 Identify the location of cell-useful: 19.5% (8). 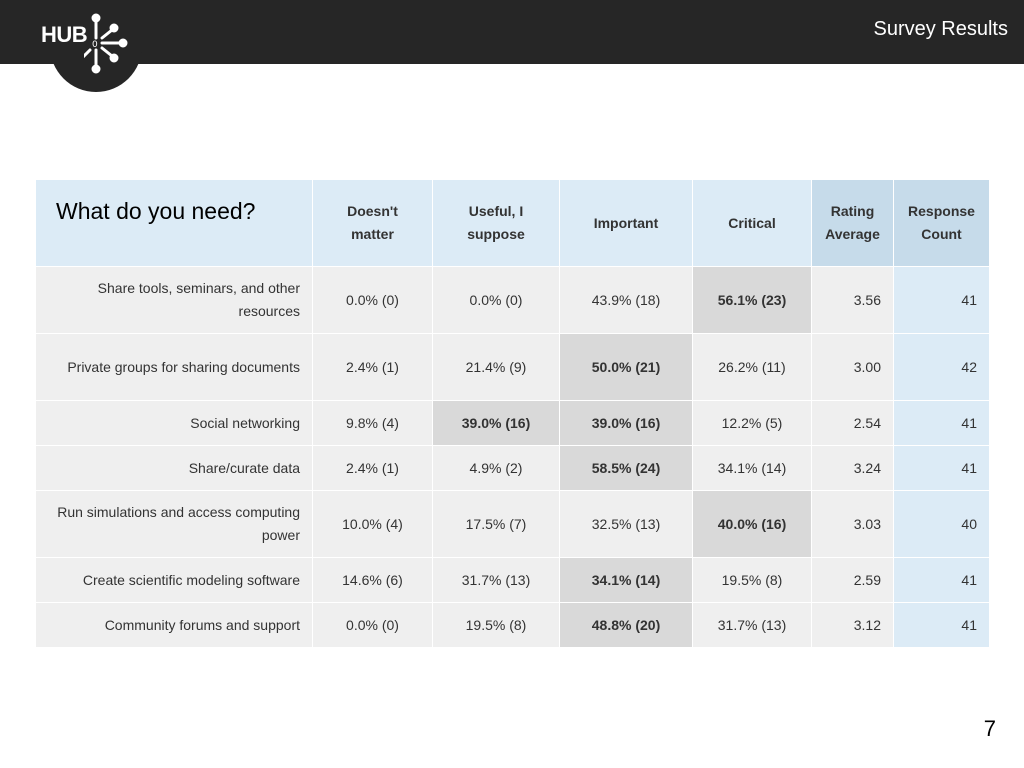
(496, 625).